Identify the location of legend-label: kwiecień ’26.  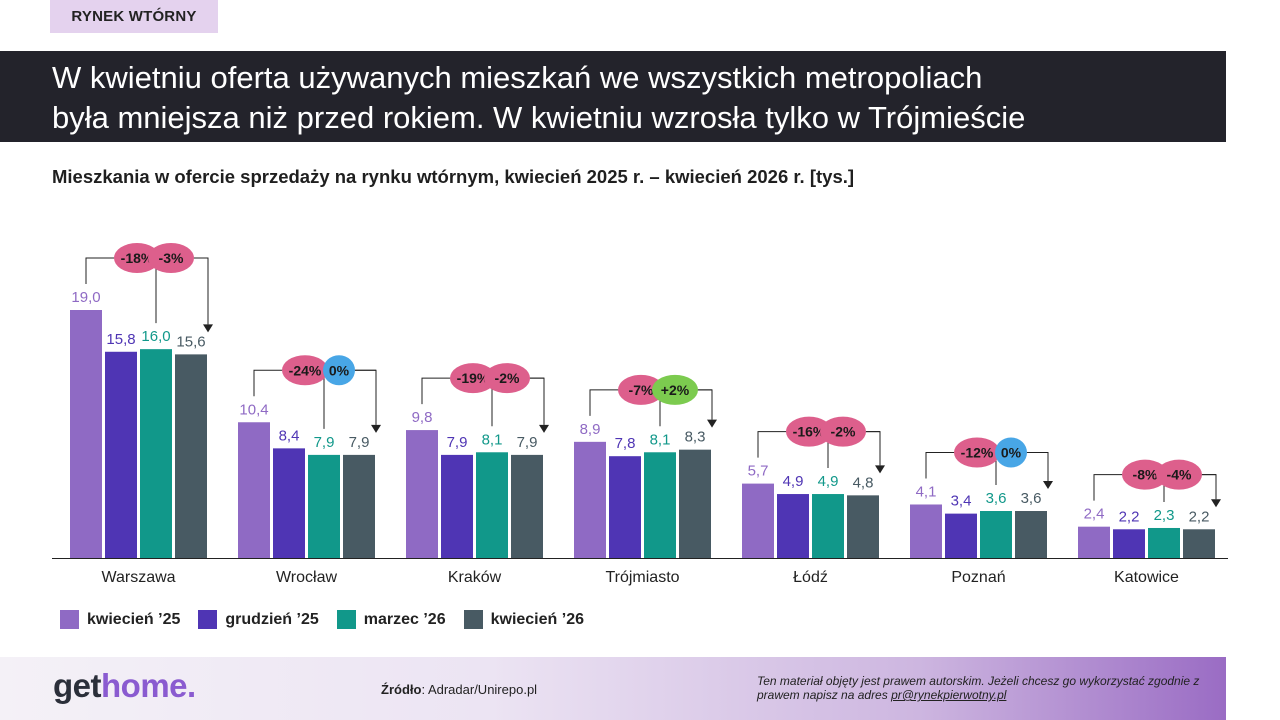
(537, 619).